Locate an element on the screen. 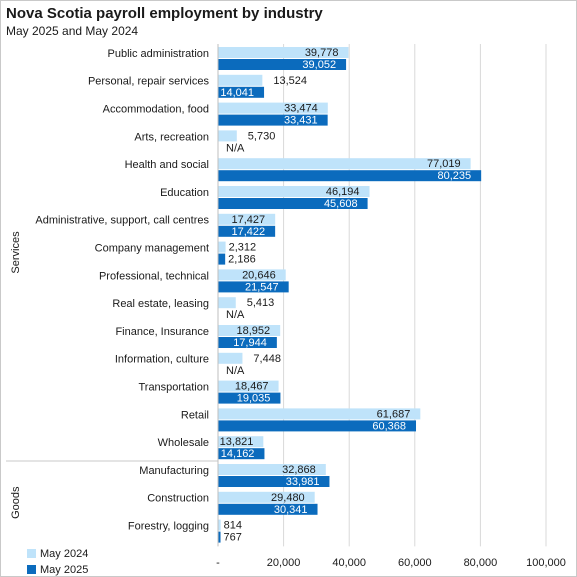 This screenshot has width=577, height=577. category-label: Education is located at coordinates (184, 193).